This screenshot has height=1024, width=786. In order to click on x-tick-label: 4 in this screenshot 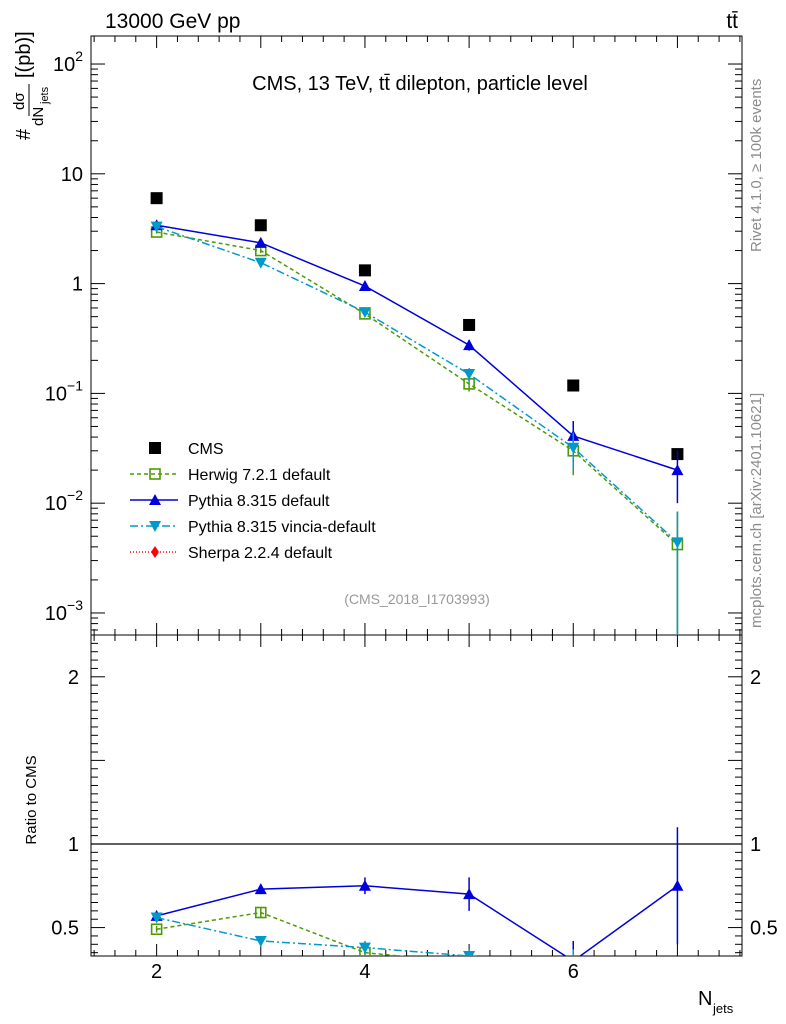, I will do `click(364, 972)`.